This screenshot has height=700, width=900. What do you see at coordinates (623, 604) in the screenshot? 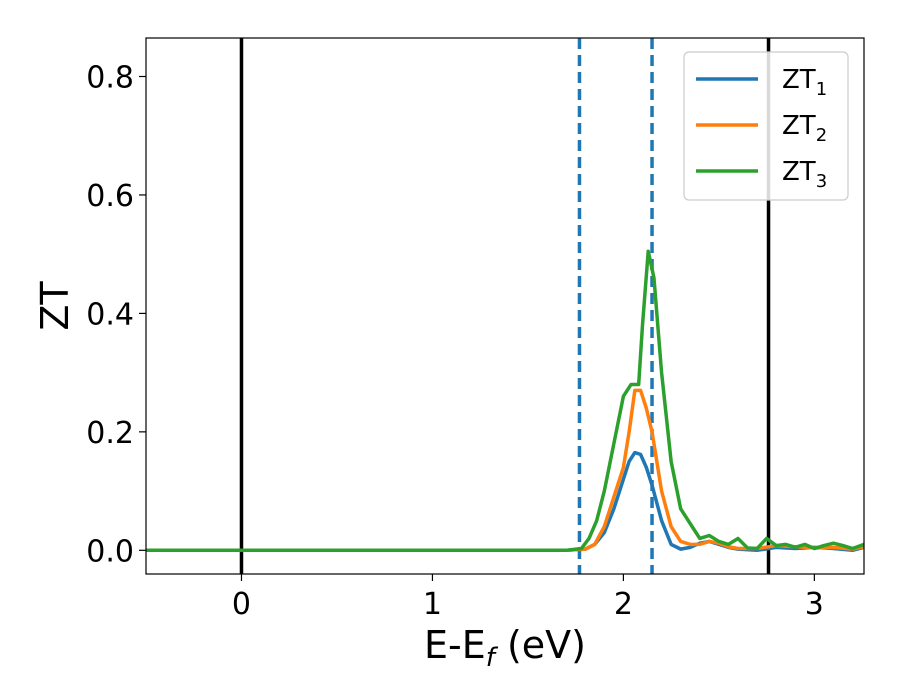
I see `x-tick-label: 2` at bounding box center [623, 604].